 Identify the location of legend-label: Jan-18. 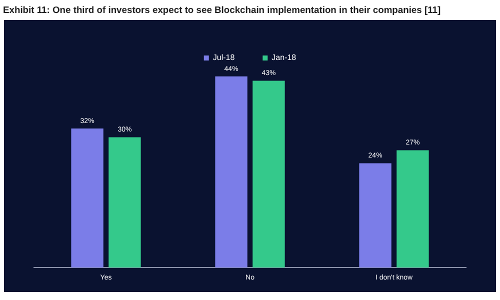
(284, 57).